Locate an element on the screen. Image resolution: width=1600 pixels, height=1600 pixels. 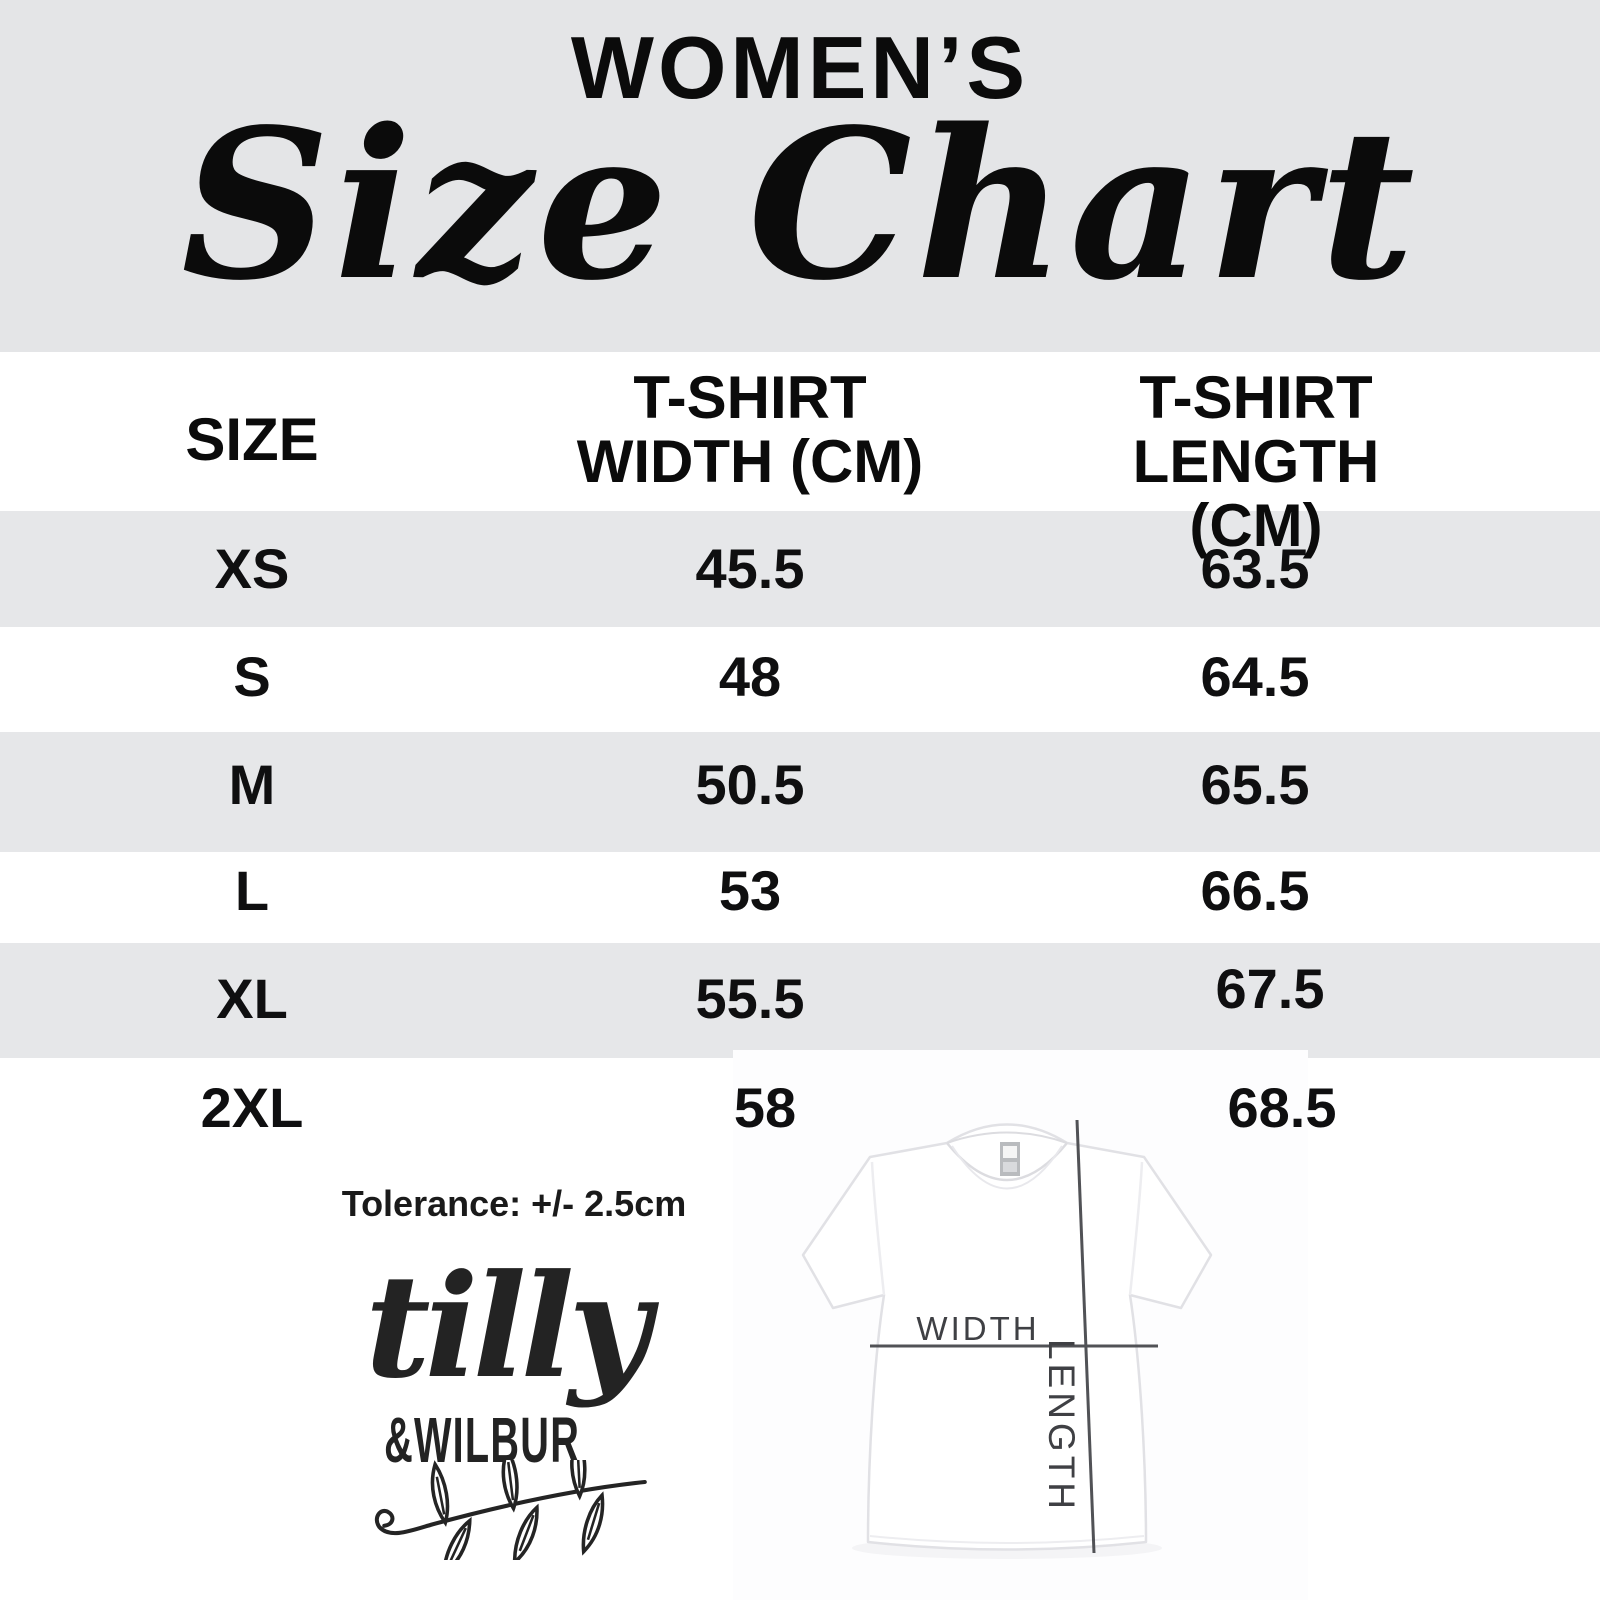
width-cell-m: 50.5 is located at coordinates (750, 784).